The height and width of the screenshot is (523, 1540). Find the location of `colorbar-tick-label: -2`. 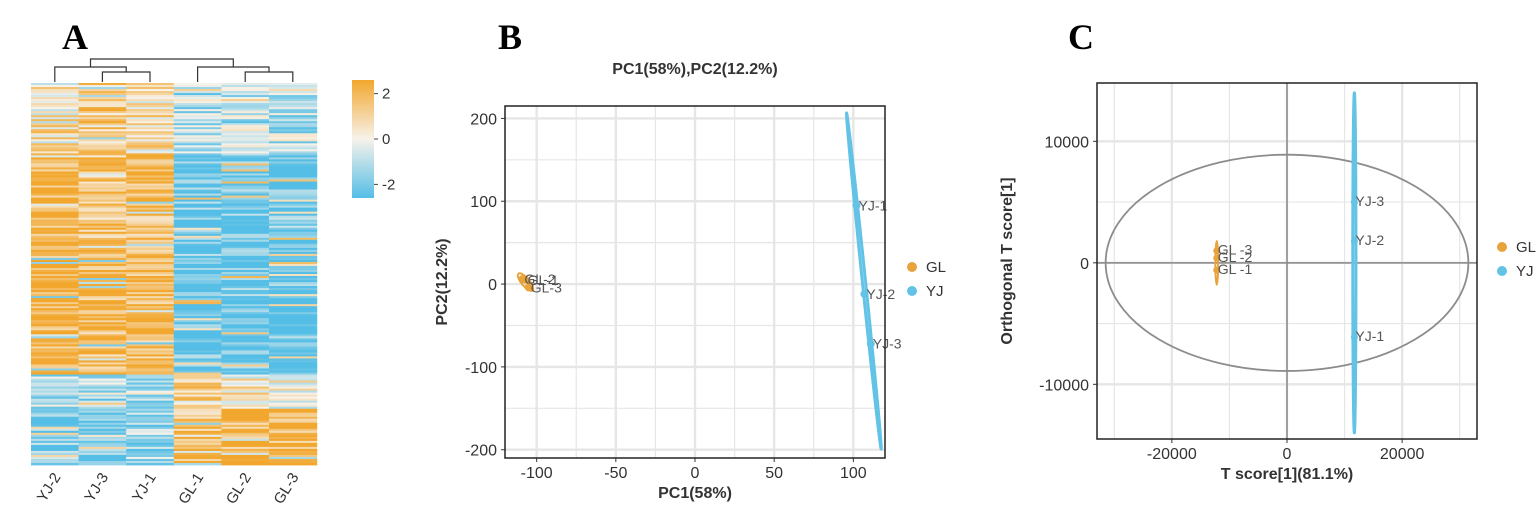

colorbar-tick-label: -2 is located at coordinates (388, 184).